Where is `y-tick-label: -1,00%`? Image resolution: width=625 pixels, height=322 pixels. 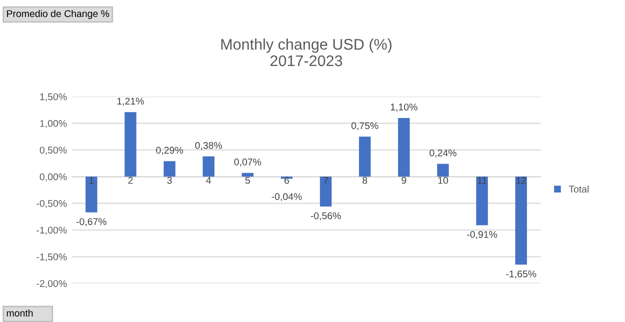
y-tick-label: -1,00% is located at coordinates (51, 230).